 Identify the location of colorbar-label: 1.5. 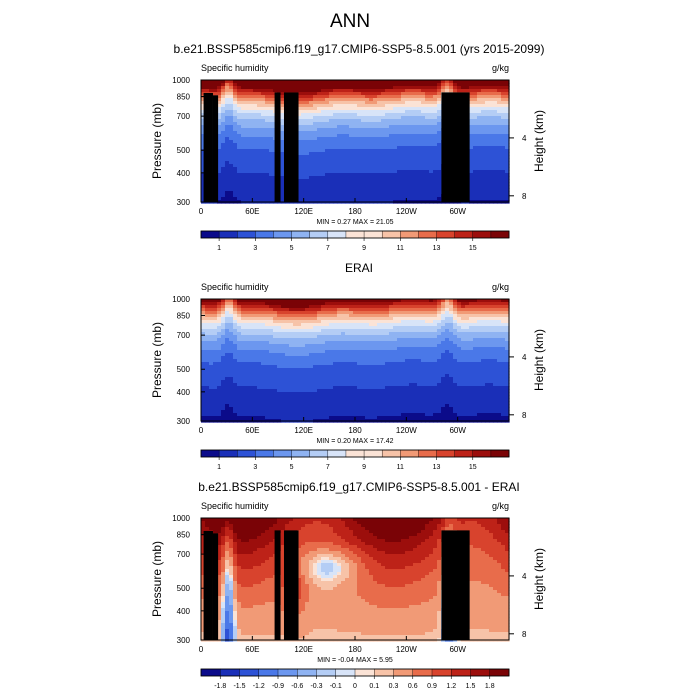
(471, 686).